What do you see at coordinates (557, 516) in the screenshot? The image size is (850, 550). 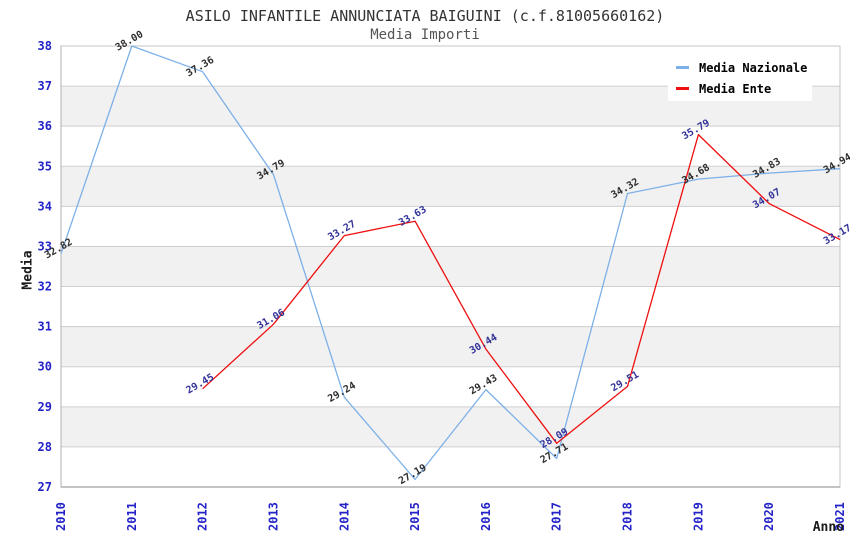 I see `x-tick-label: 2017` at bounding box center [557, 516].